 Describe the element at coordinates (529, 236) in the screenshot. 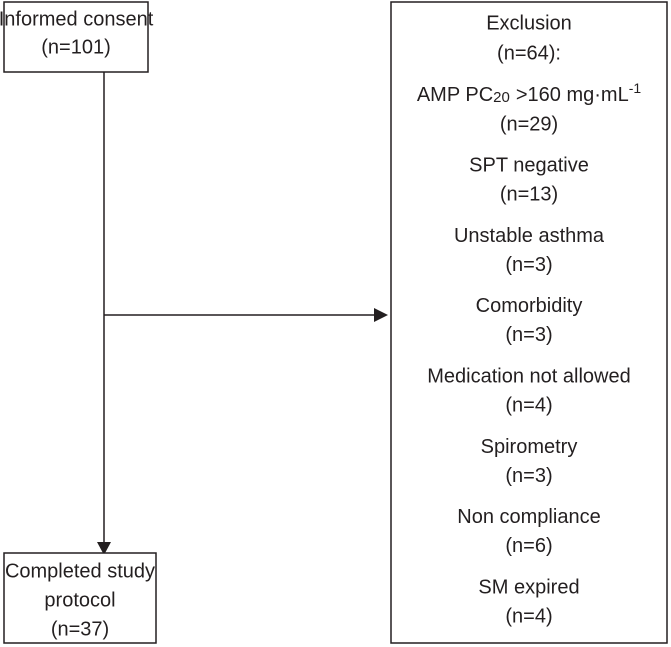

I see `item-label: Unstable asthma` at that location.